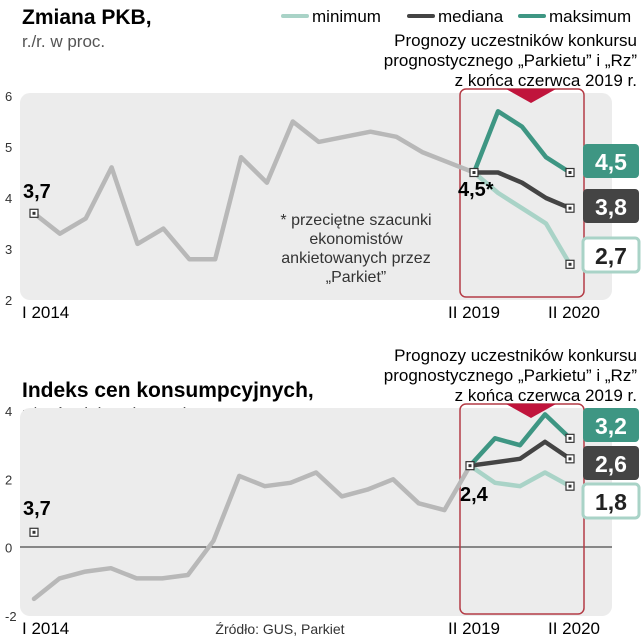  What do you see at coordinates (87, 17) in the screenshot?
I see `gdp-chart-title: Zmiana PKB,` at bounding box center [87, 17].